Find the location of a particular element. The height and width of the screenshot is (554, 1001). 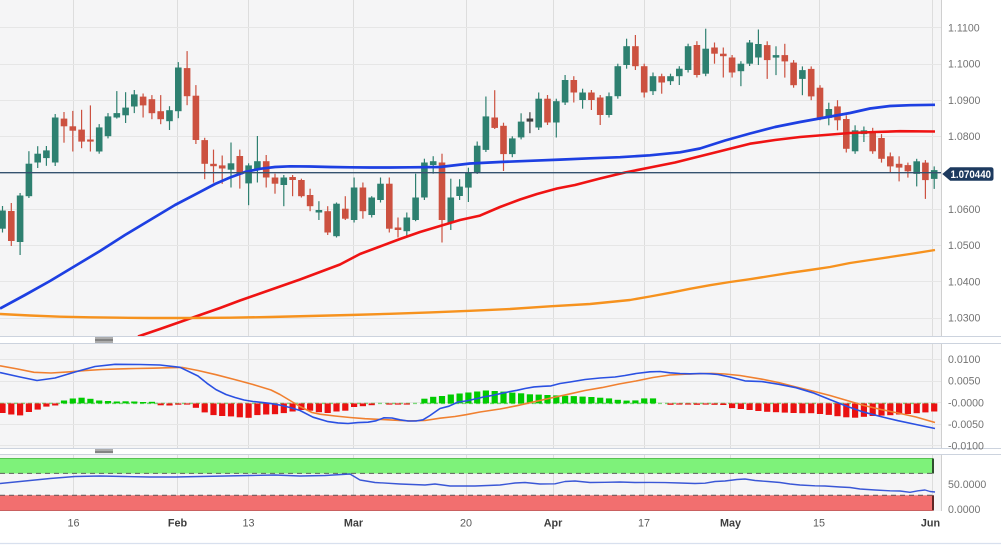

svg-text: -0.0100 is located at coordinates (966, 446).